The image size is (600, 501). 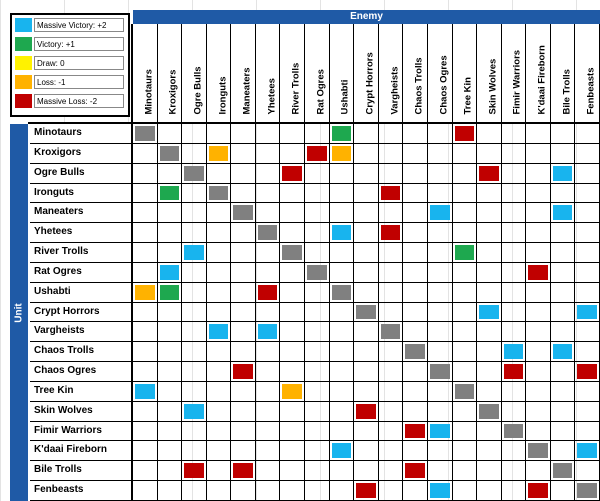 What do you see at coordinates (19, 312) in the screenshot?
I see `unit-axis-label: Unit` at bounding box center [19, 312].